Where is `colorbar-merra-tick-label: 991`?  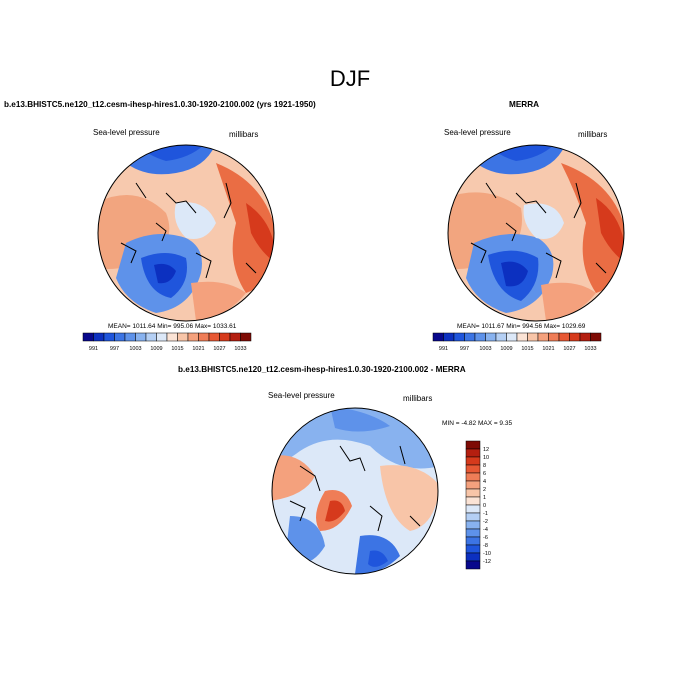
colorbar-merra-tick-label: 991 is located at coordinates (443, 349).